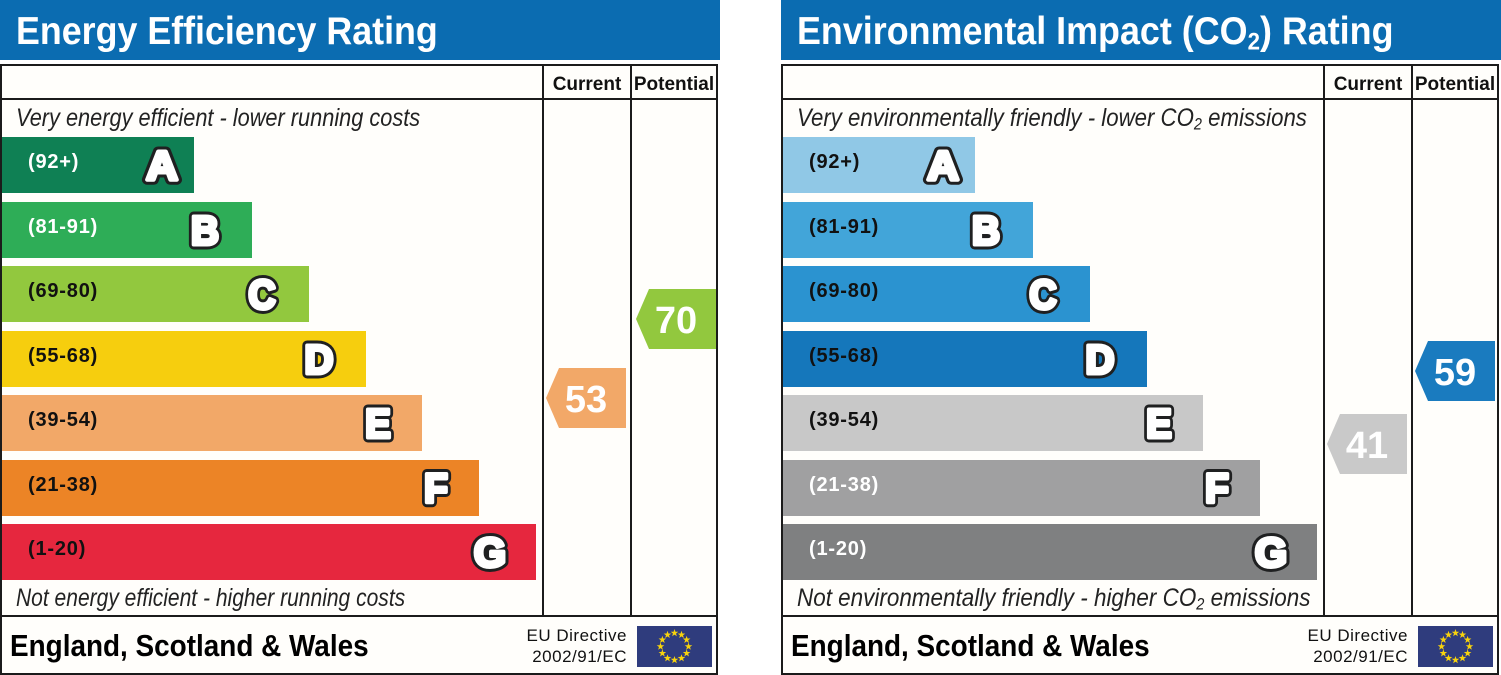 This screenshot has width=1501, height=675. Describe the element at coordinates (1455, 373) in the screenshot. I see `svg-text: 59` at that location.